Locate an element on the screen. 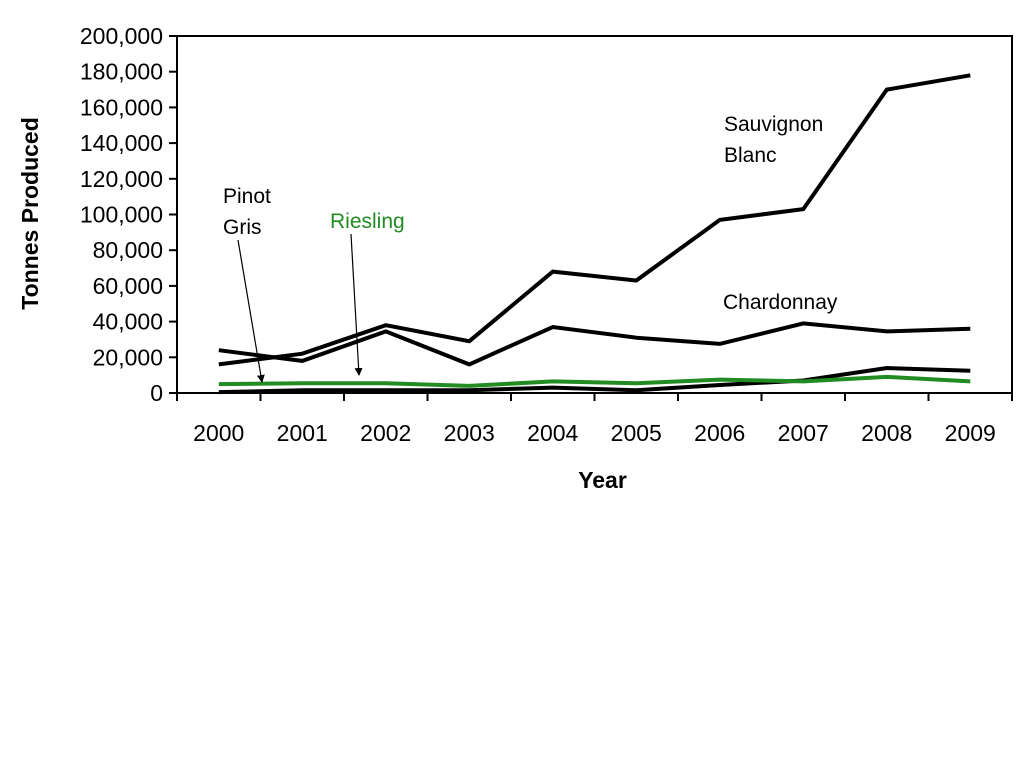  x-ticks: 2000 2001 2002 2003 2004 2005 2006 2007 2008 2009 is located at coordinates (594, 419).